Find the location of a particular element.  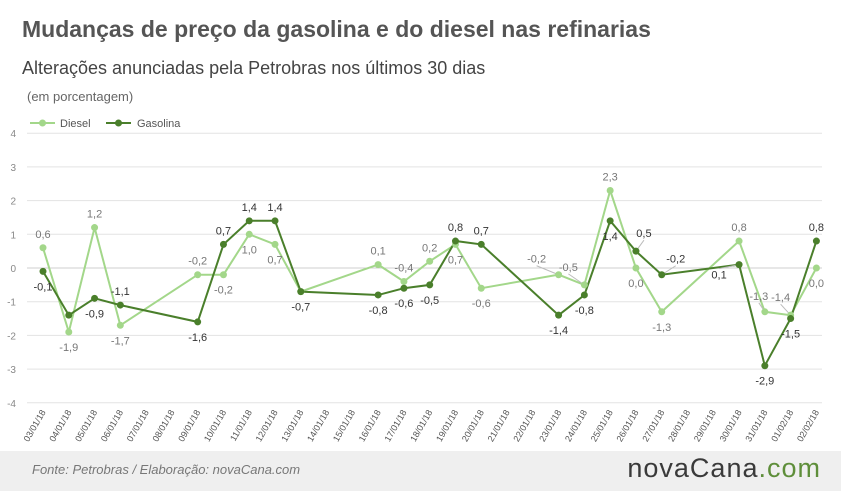

x-tick-label: 22/01/18 is located at coordinates (524, 425).